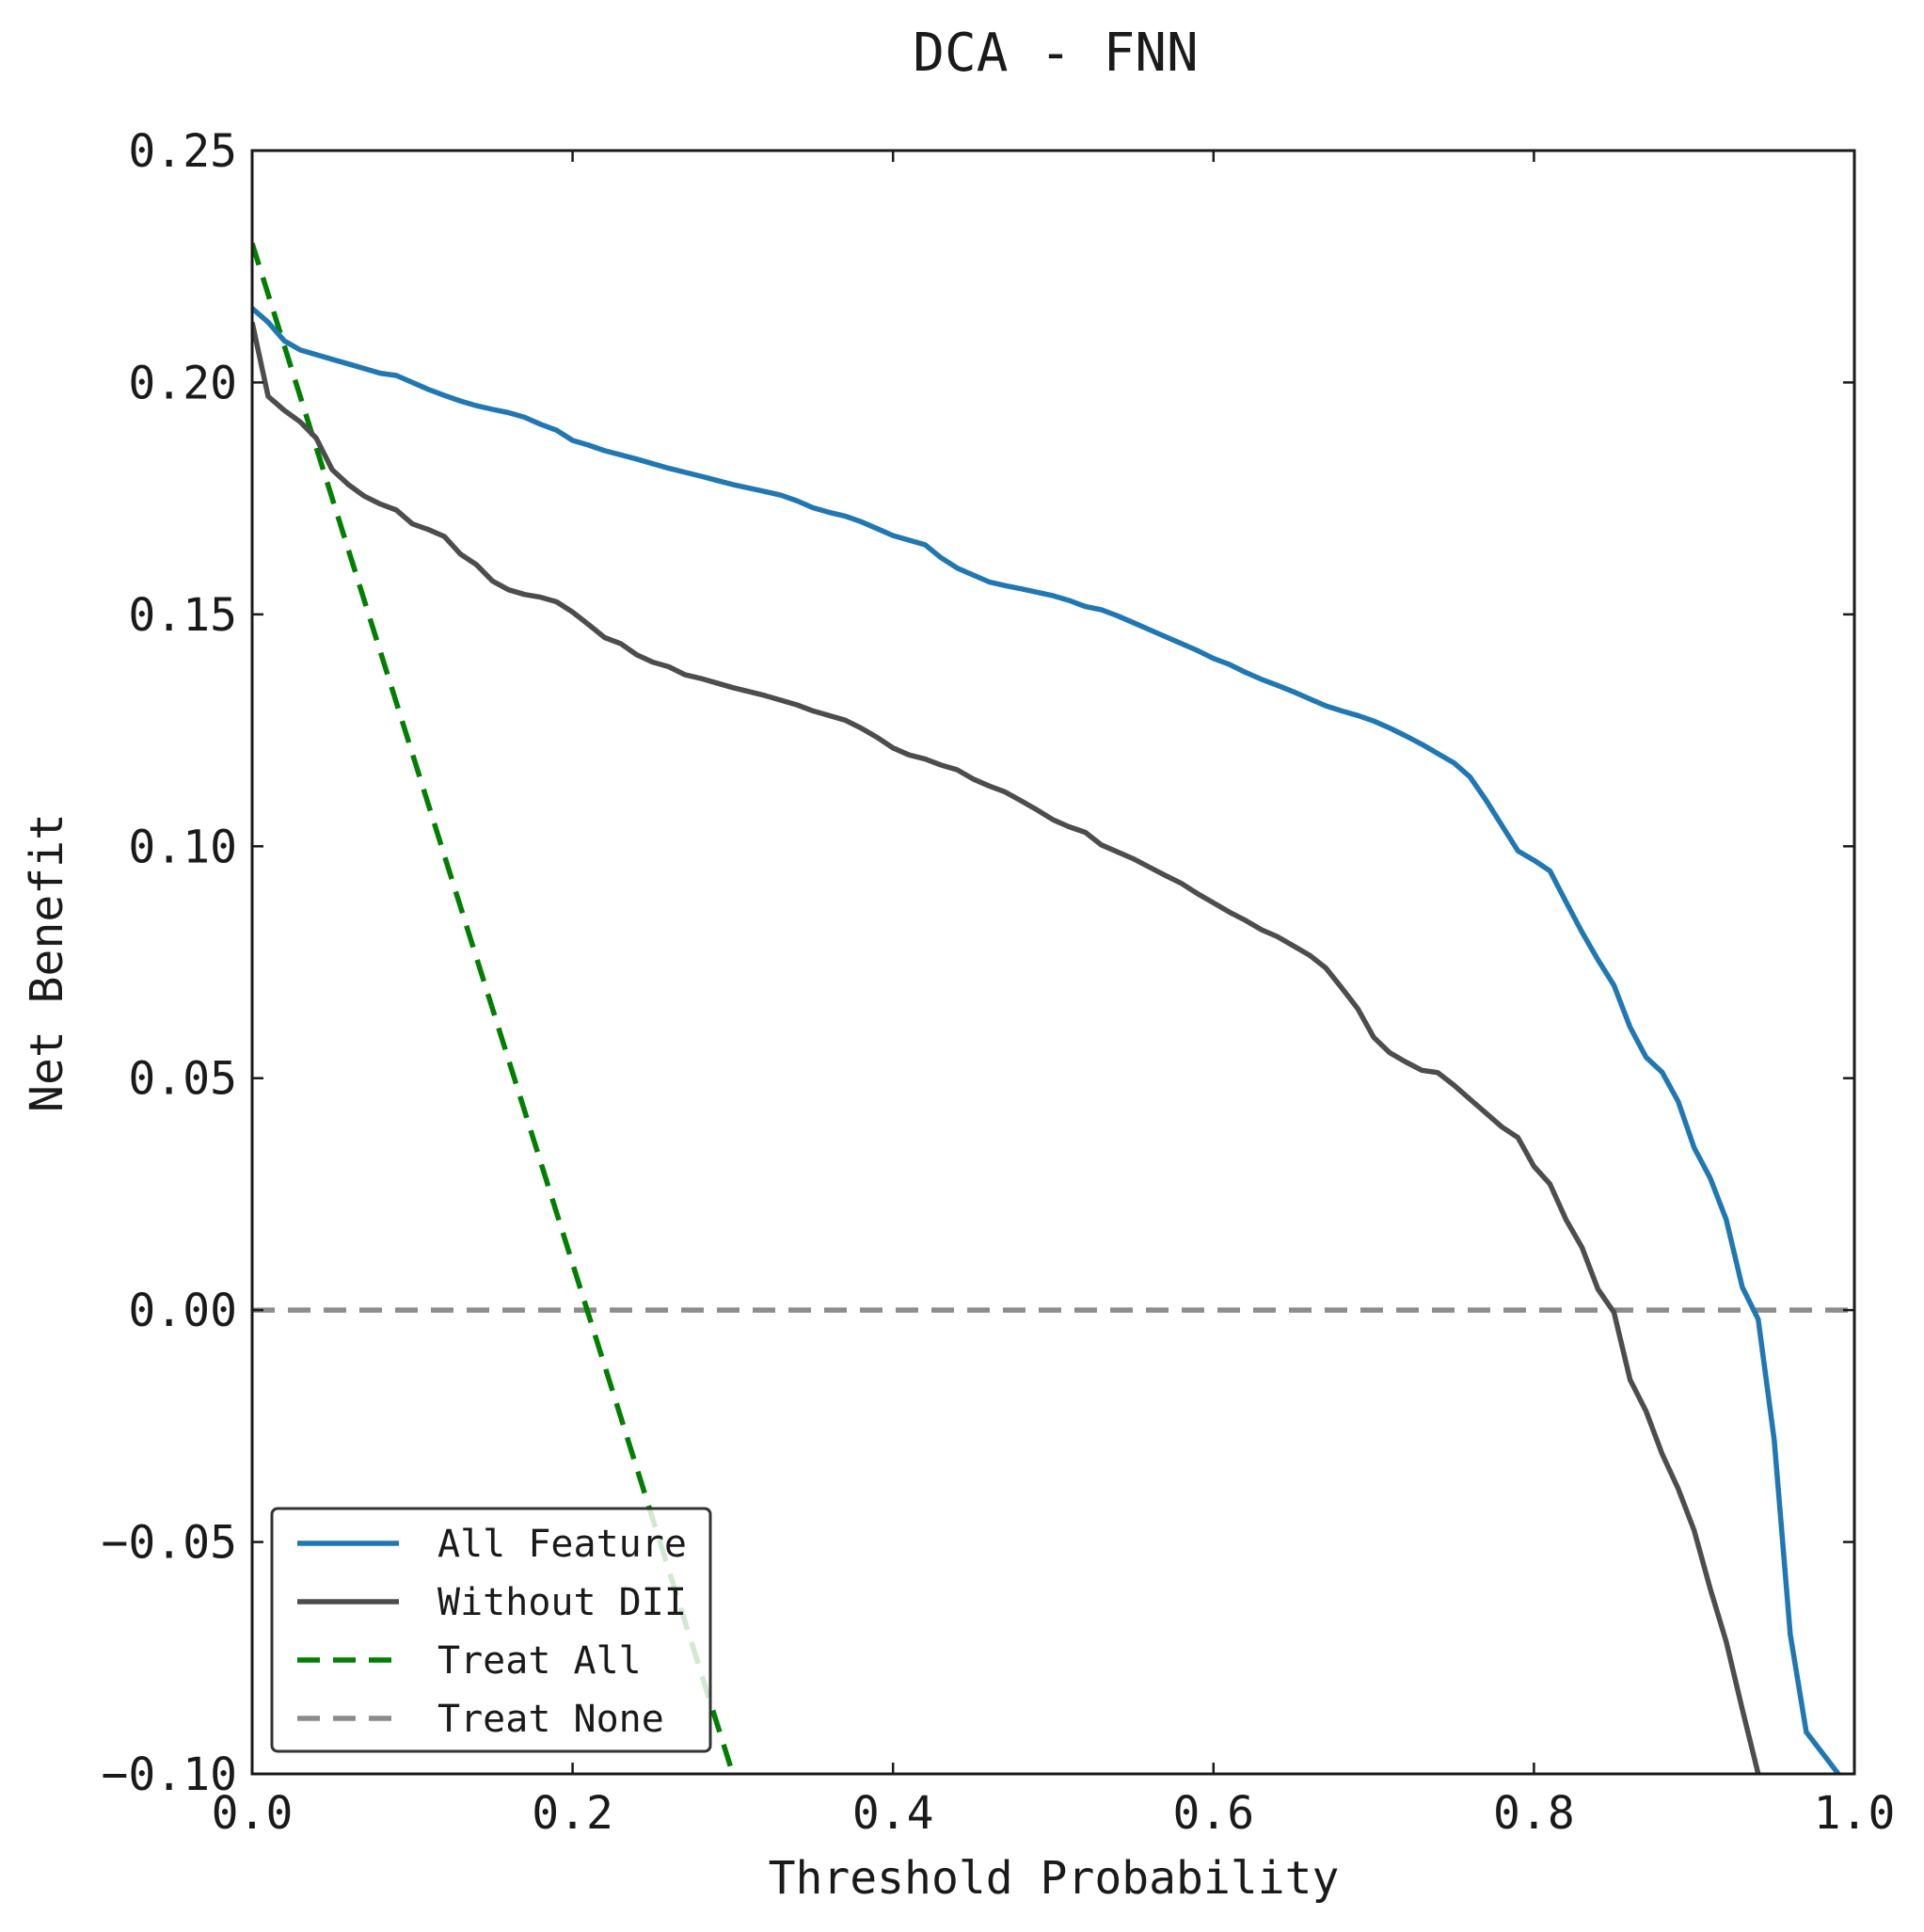  I want to click on legend-label-treat-all: Treat All, so click(539, 1661).